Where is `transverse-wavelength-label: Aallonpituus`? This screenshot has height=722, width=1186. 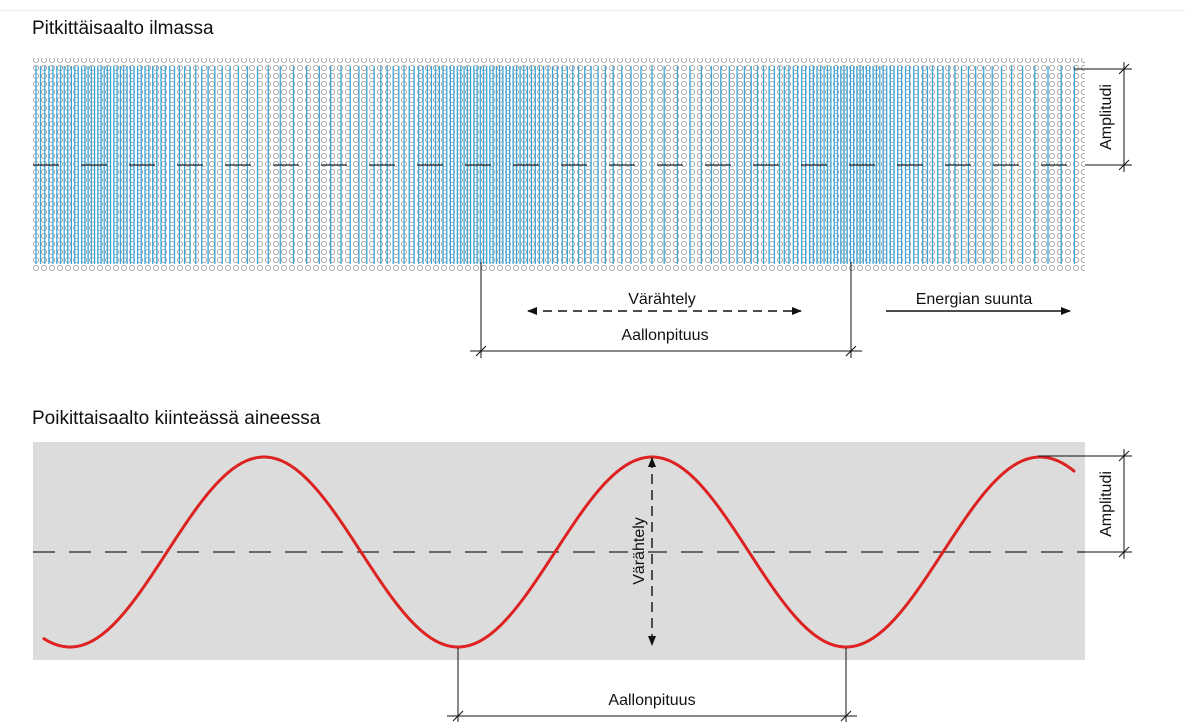
transverse-wavelength-label: Aallonpituus is located at coordinates (651, 700).